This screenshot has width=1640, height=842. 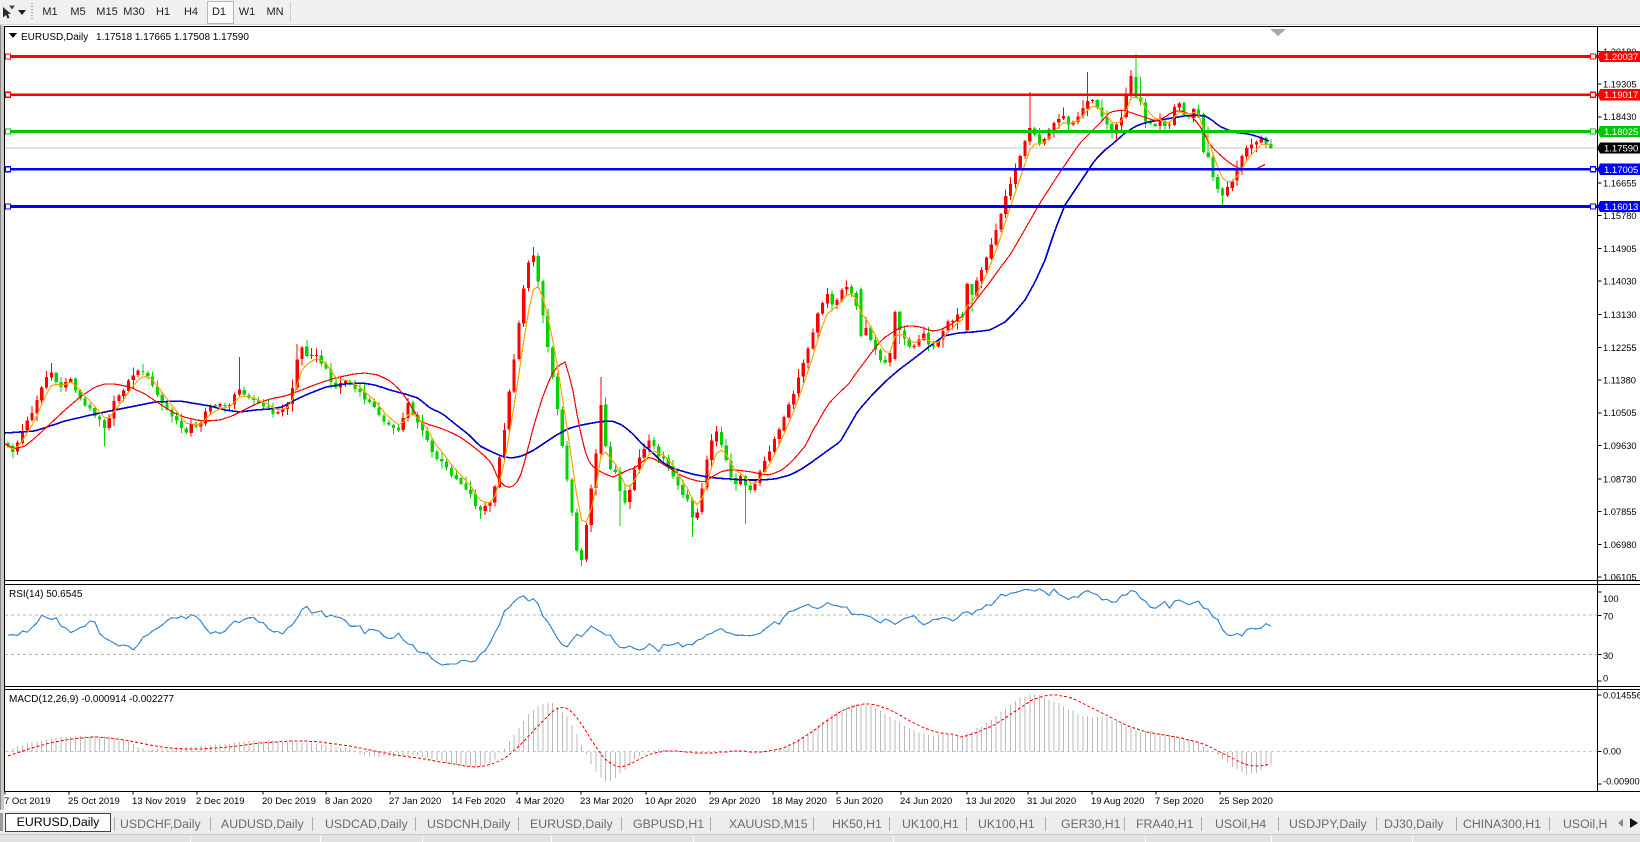 What do you see at coordinates (1620, 249) in the screenshot?
I see `svg-text: 1.14905` at bounding box center [1620, 249].